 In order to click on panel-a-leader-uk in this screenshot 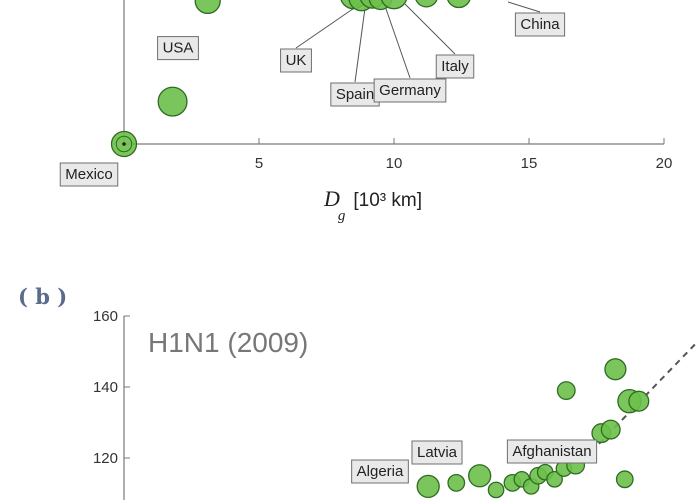, I will do `click(328, 26)`.